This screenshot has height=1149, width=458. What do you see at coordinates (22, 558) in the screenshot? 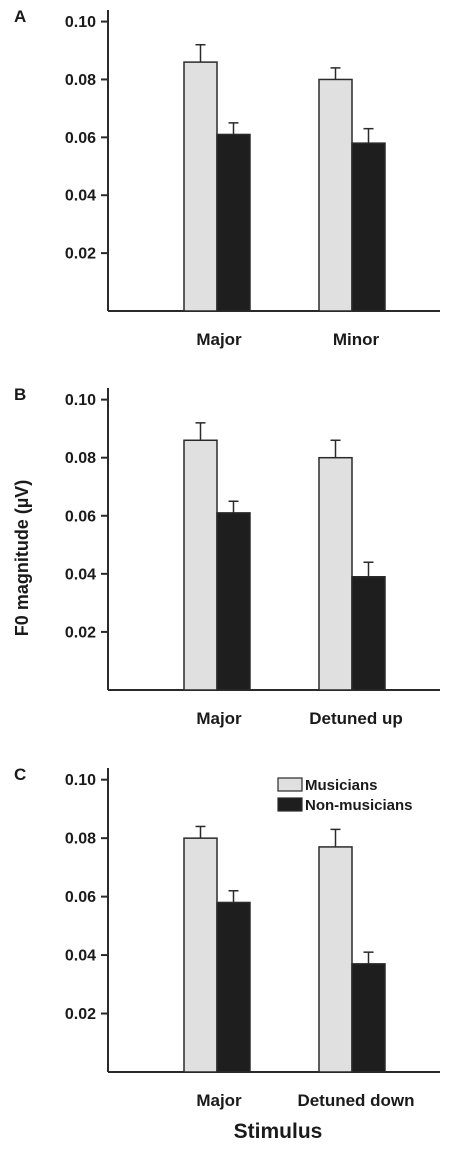
I see `y-axis-title: F0 magnitude (µV)` at bounding box center [22, 558].